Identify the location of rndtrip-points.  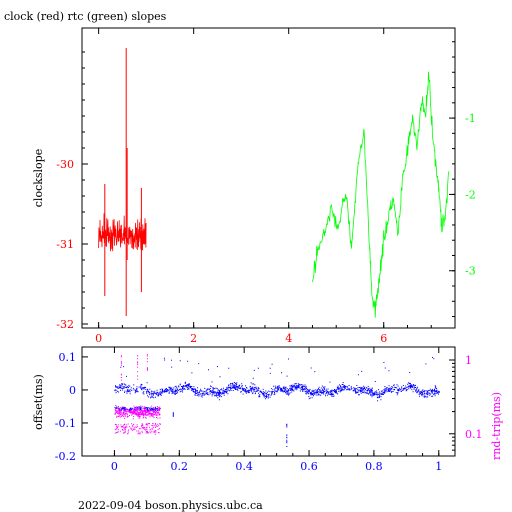
(137, 394).